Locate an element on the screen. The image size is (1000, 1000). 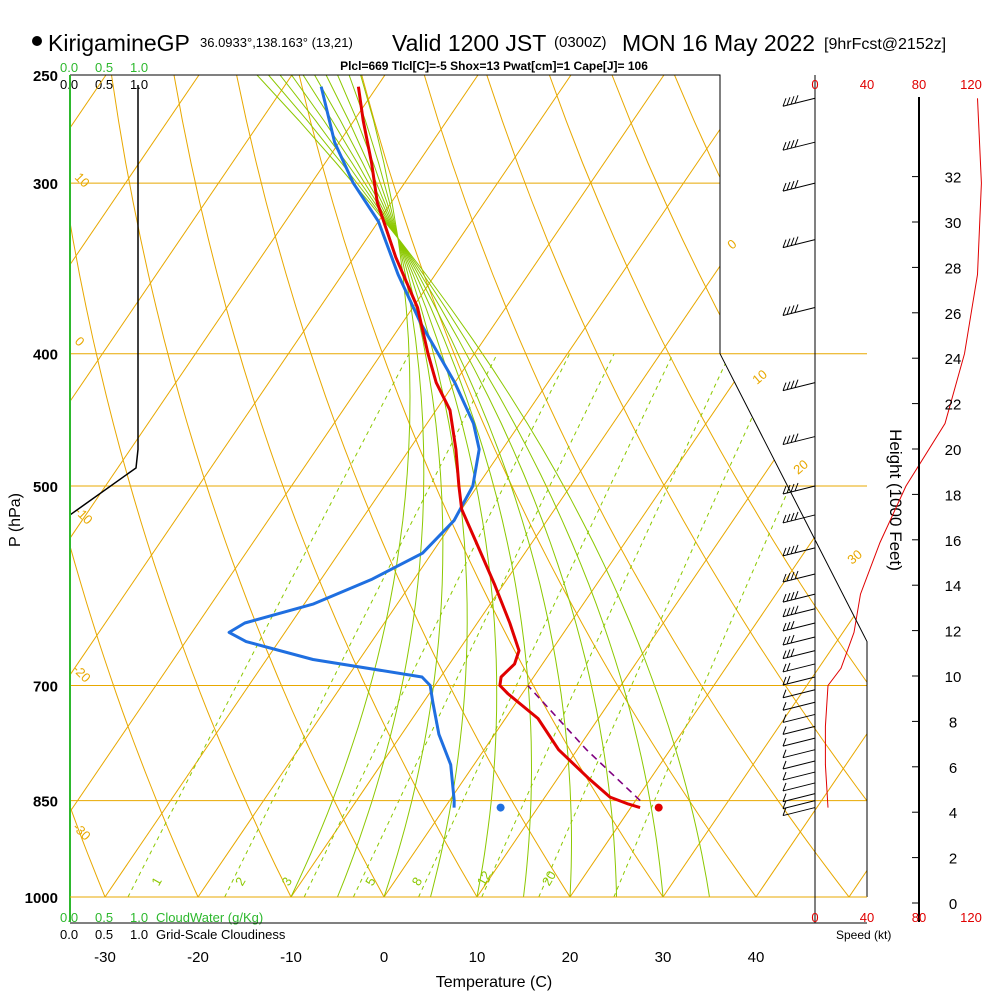
surface-dewpoint-point is located at coordinates (500, 807).